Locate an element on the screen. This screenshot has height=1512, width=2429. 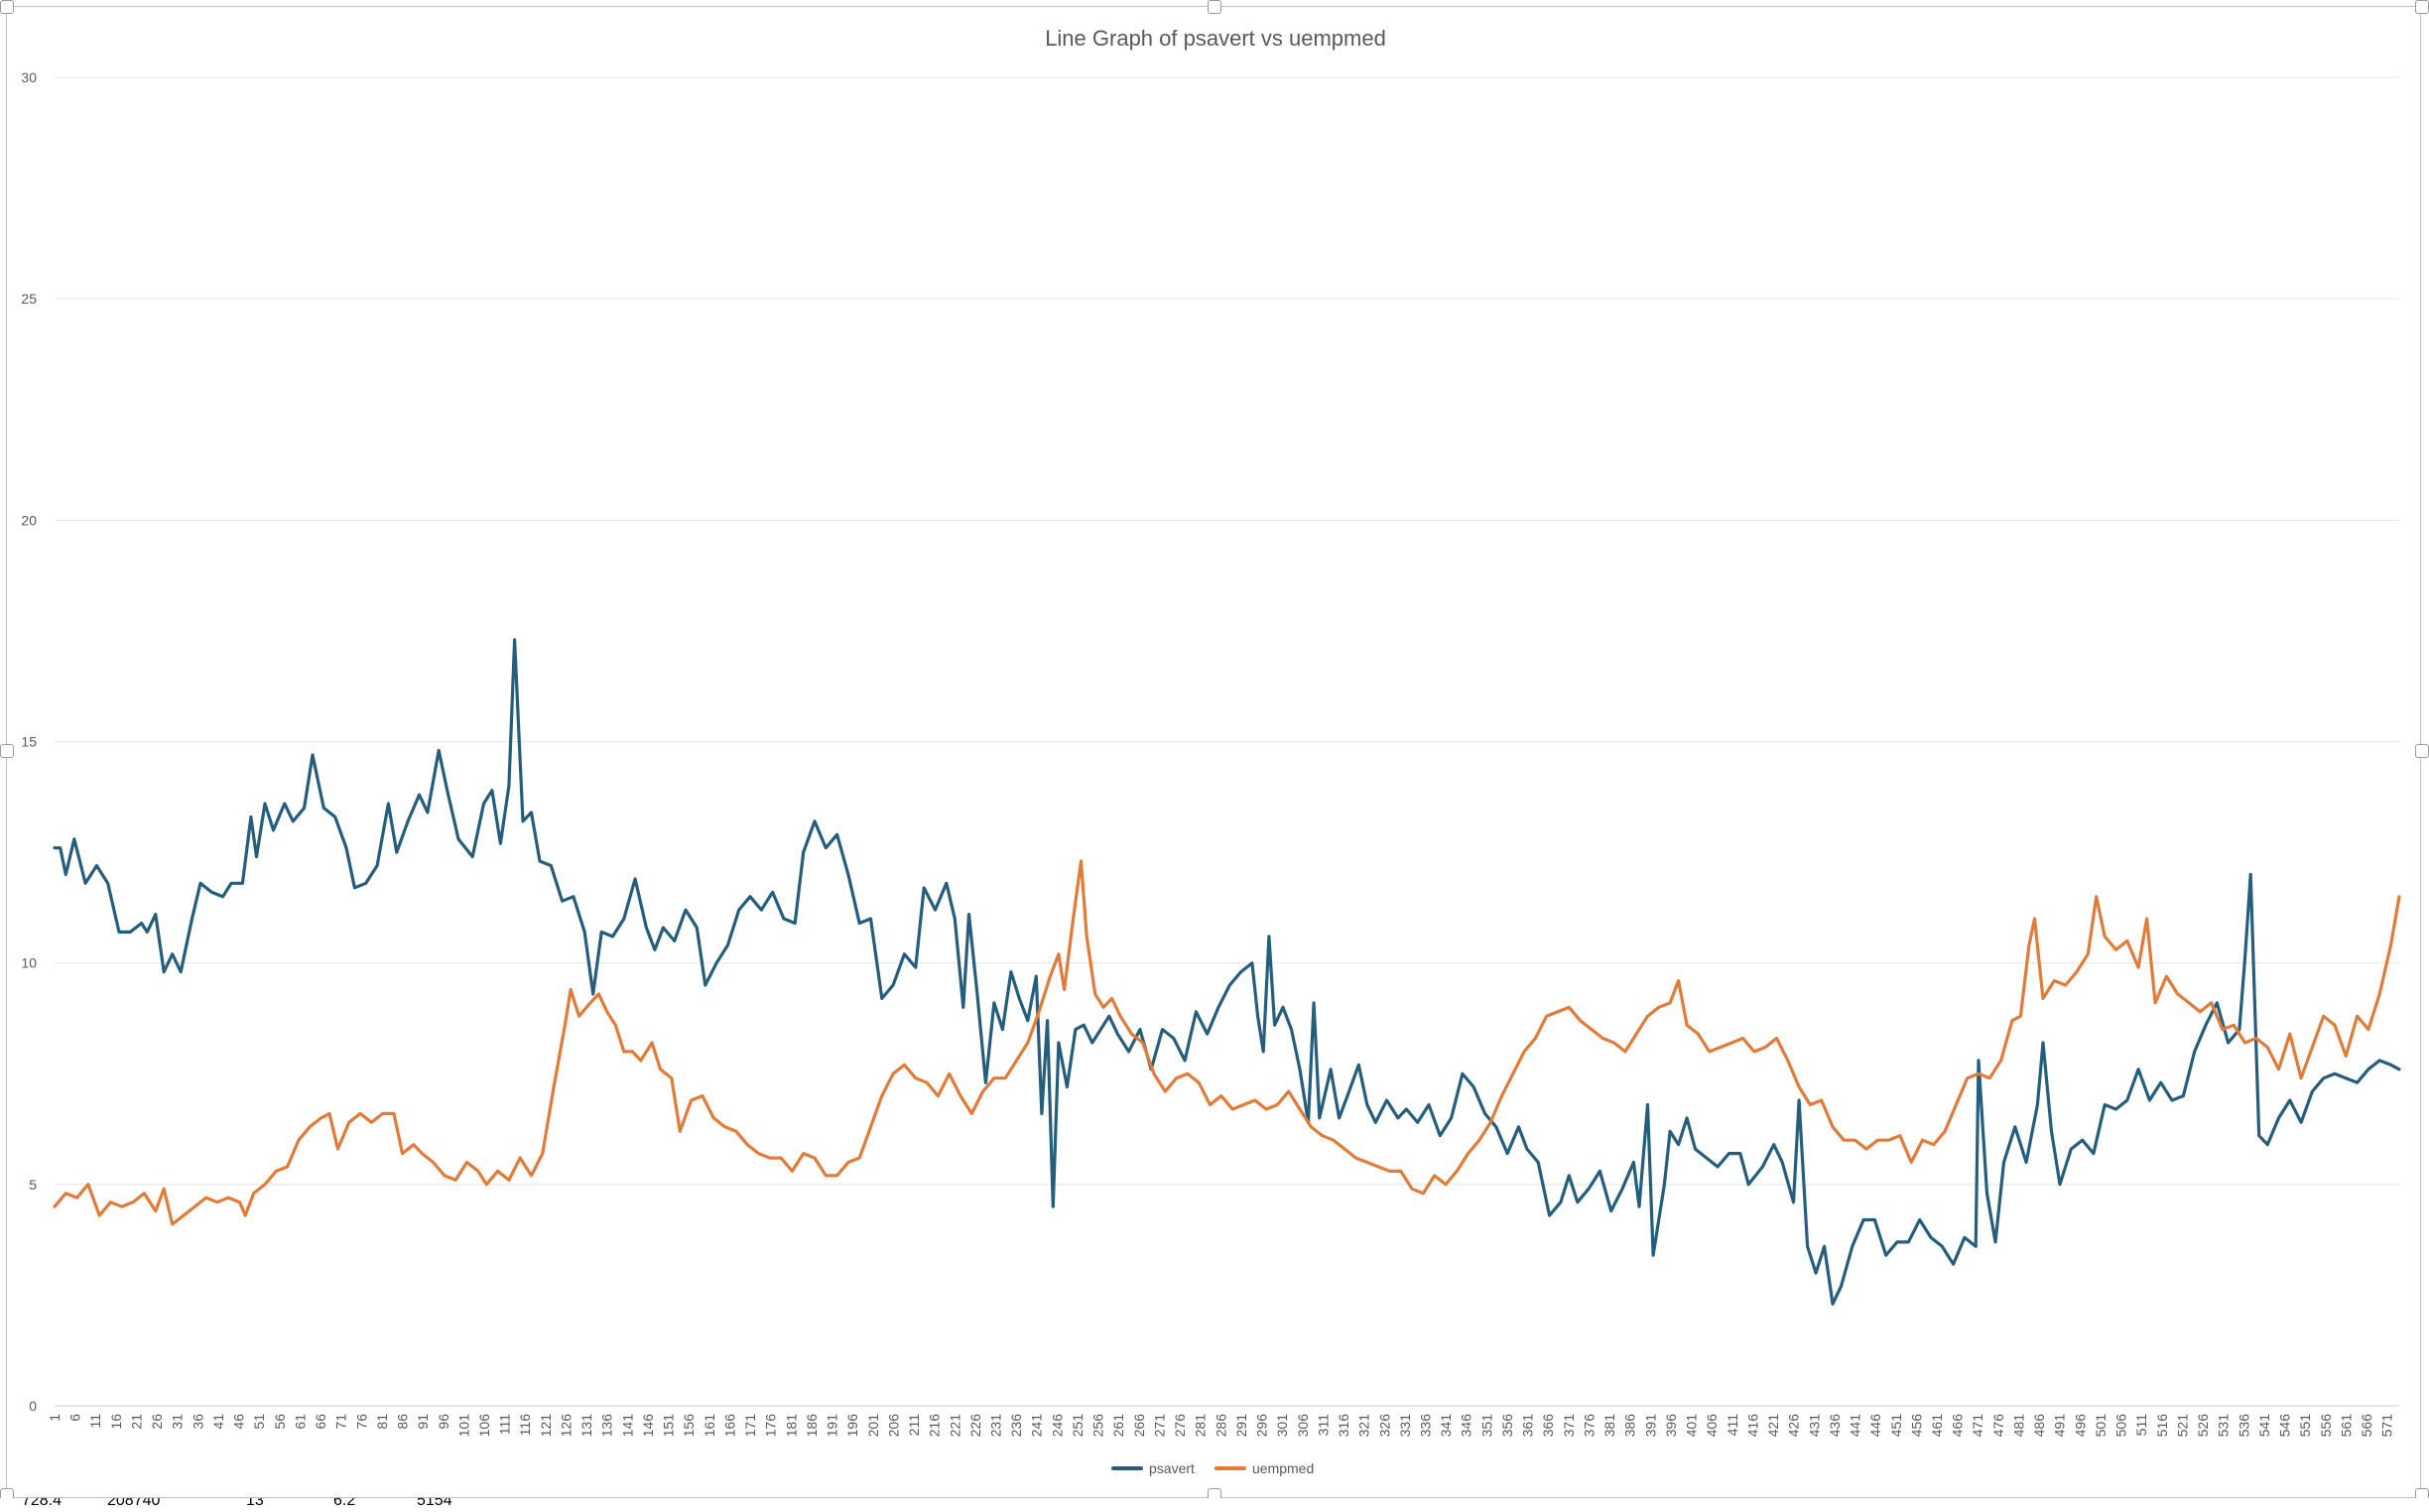
x-tick-label: 441 is located at coordinates (1855, 1426).